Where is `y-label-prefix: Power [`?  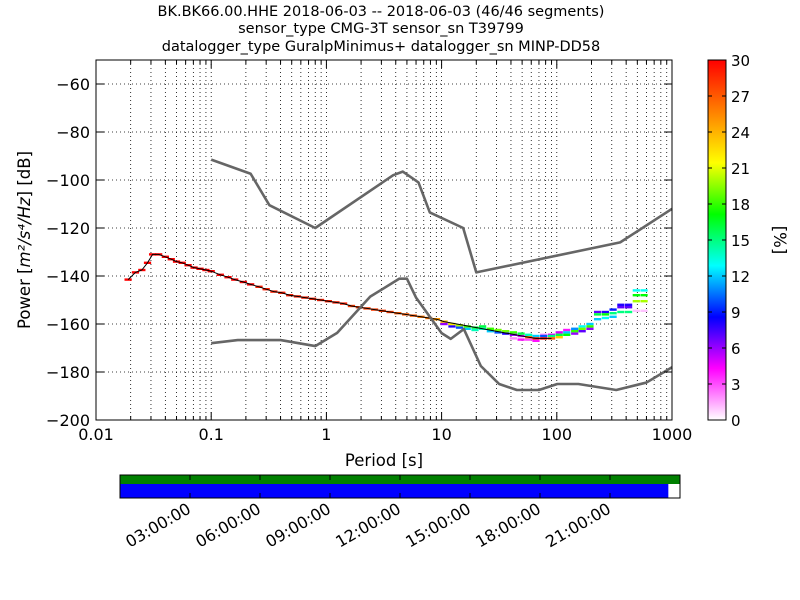 y-label-prefix: Power [ is located at coordinates (24, 298).